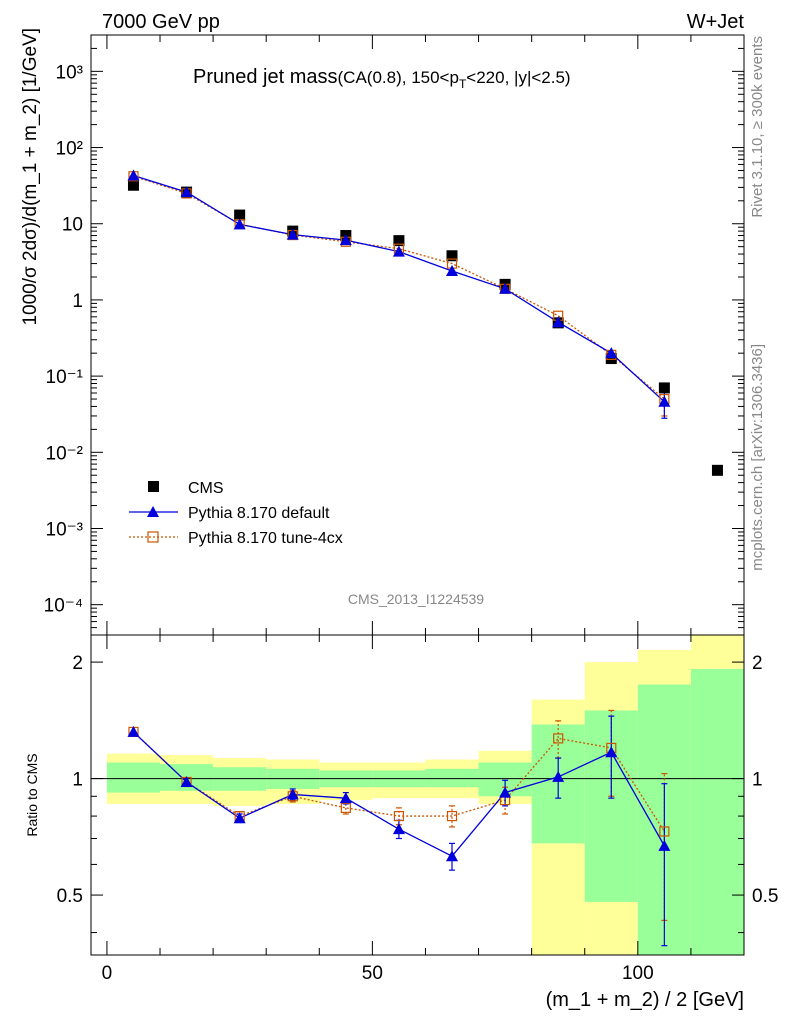  I want to click on main-y-tick-label: 1, so click(77, 301).